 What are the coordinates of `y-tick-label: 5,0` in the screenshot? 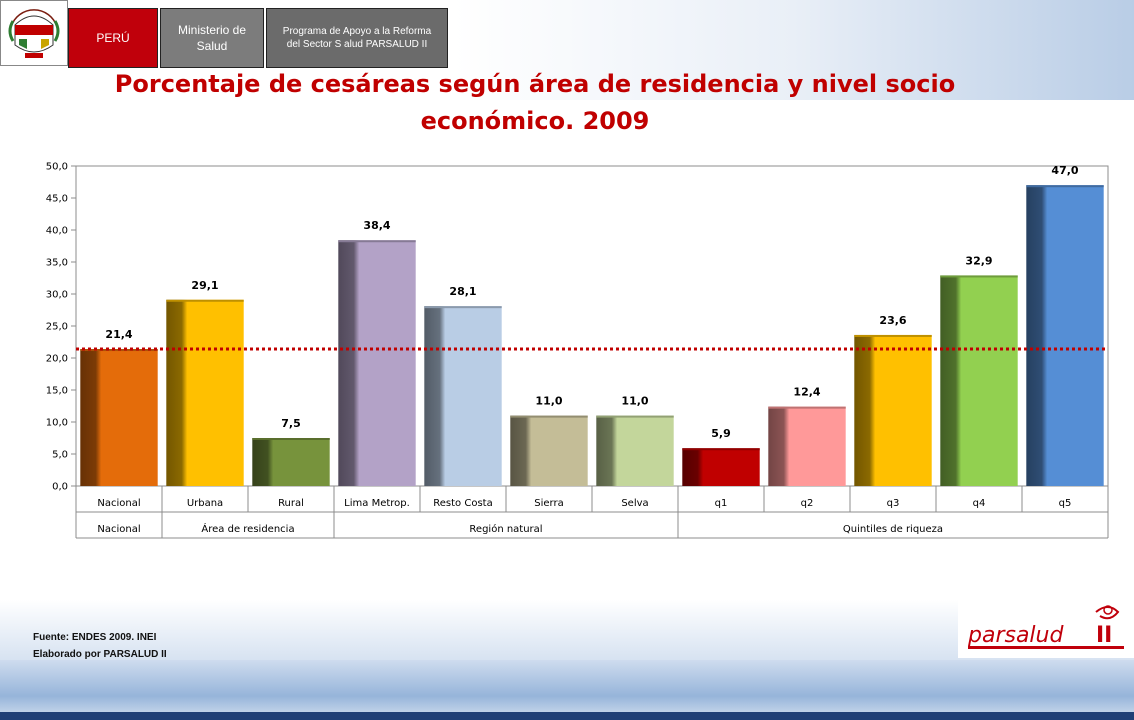 It's located at (60, 455).